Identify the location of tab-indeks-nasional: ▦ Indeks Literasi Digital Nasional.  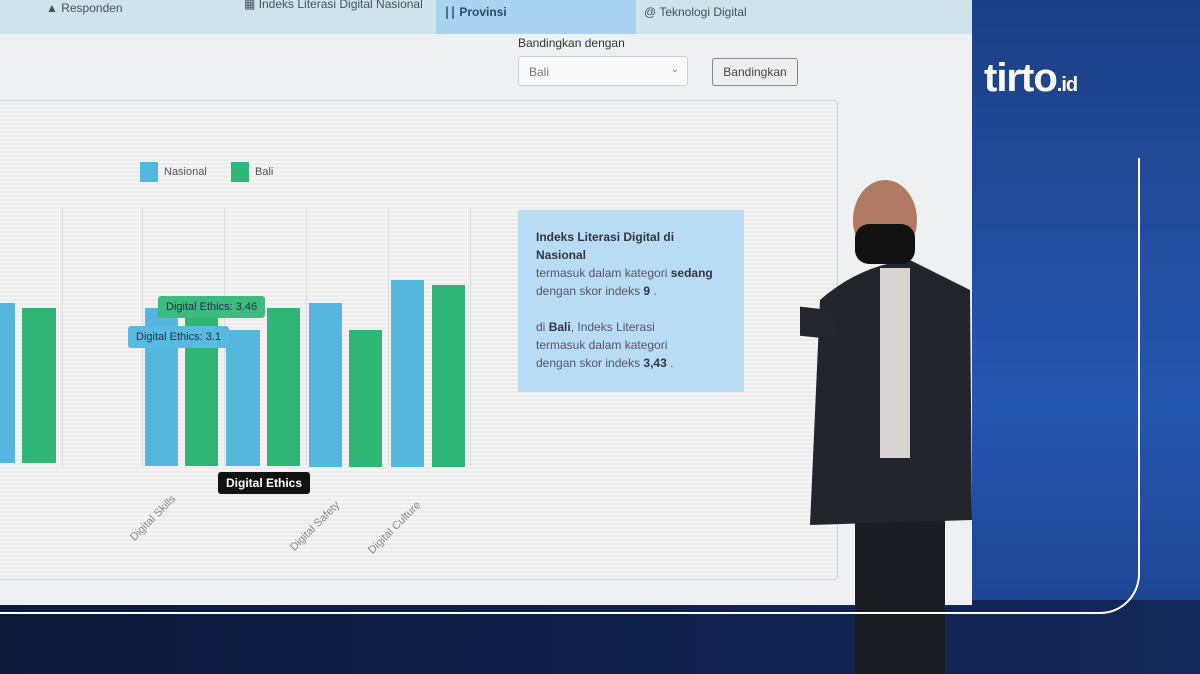
(333, 5).